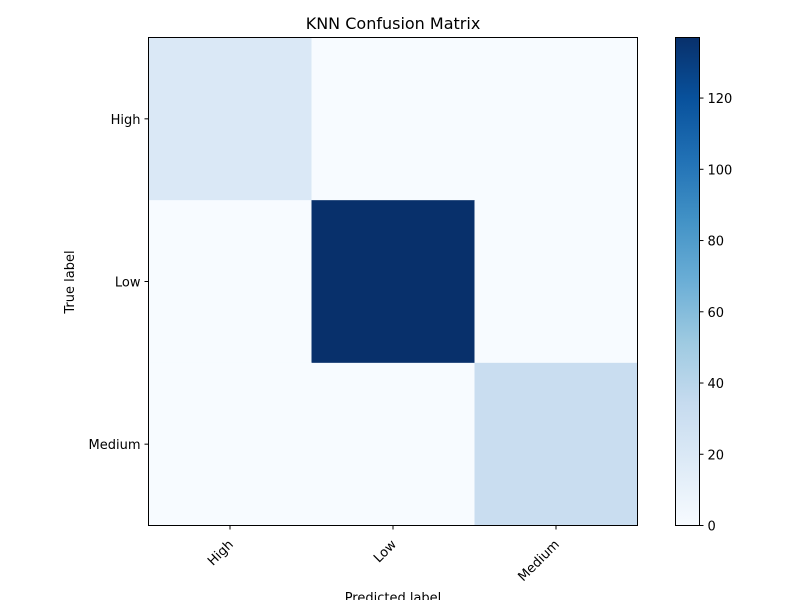 The height and width of the screenshot is (600, 800). I want to click on y-axis-ticks: High Low Medium, so click(119, 283).